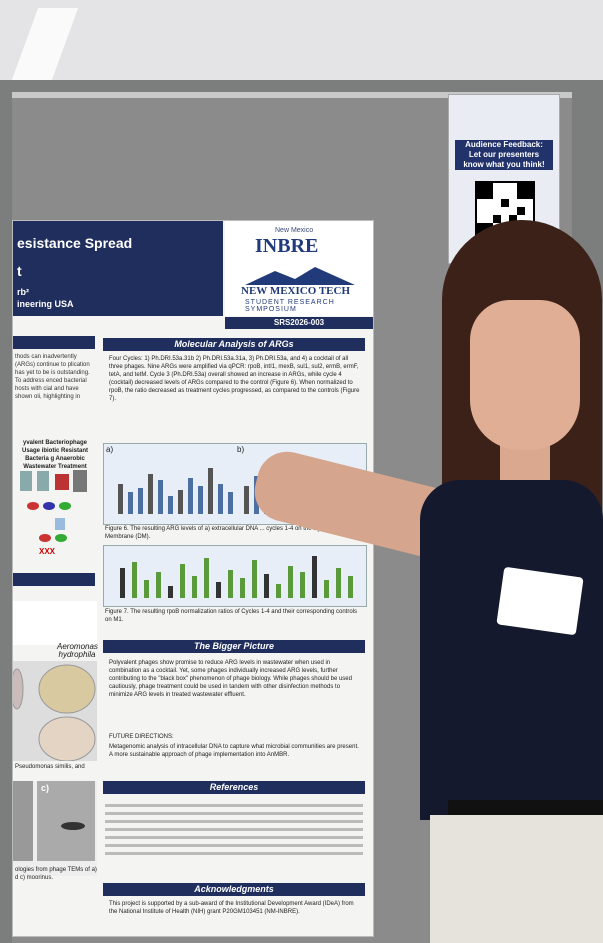  Describe the element at coordinates (54, 342) in the screenshot. I see `left-section-bar` at that location.